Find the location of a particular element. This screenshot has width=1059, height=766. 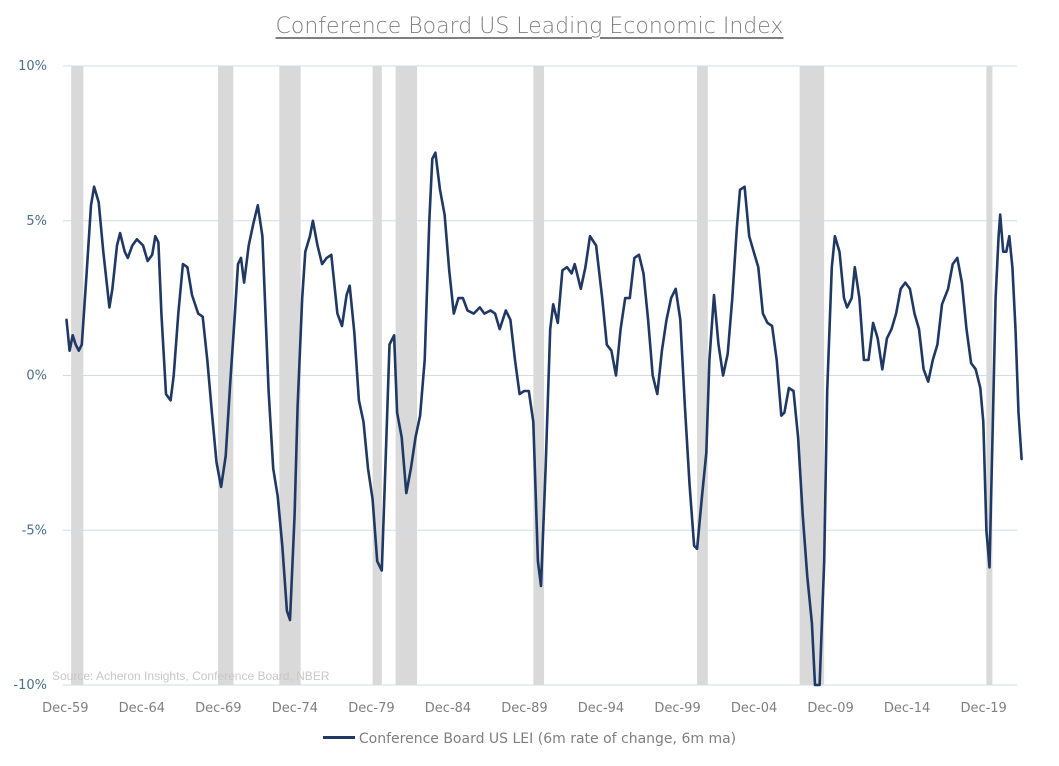

y-tick-label: 5% is located at coordinates (36, 221).